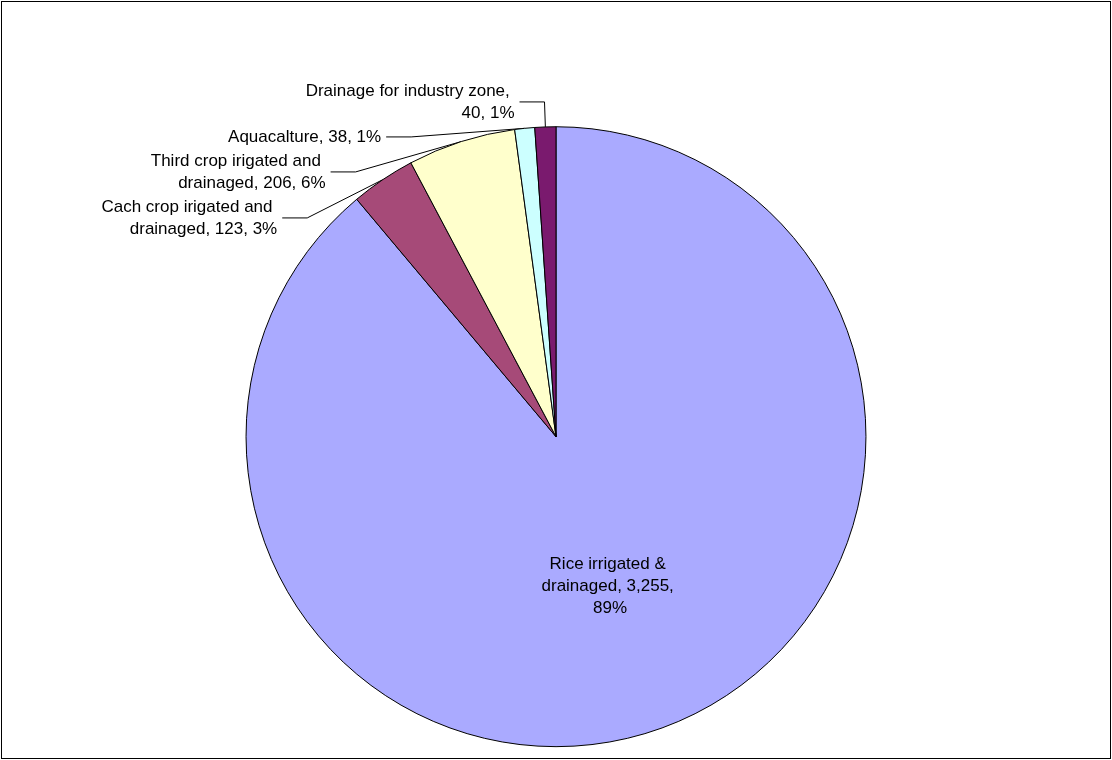 This screenshot has width=1112, height=760. Describe the element at coordinates (189, 218) in the screenshot. I see `slice-label: Cach crop irigated and drainaged, 123, 3%` at that location.